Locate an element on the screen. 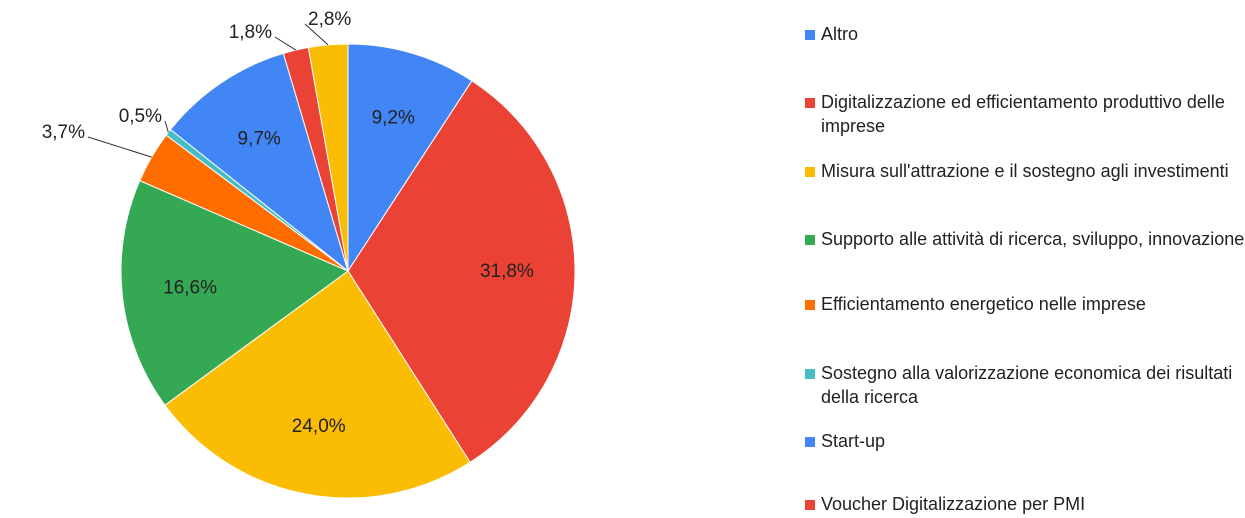  data-label: 31,8% is located at coordinates (507, 271).